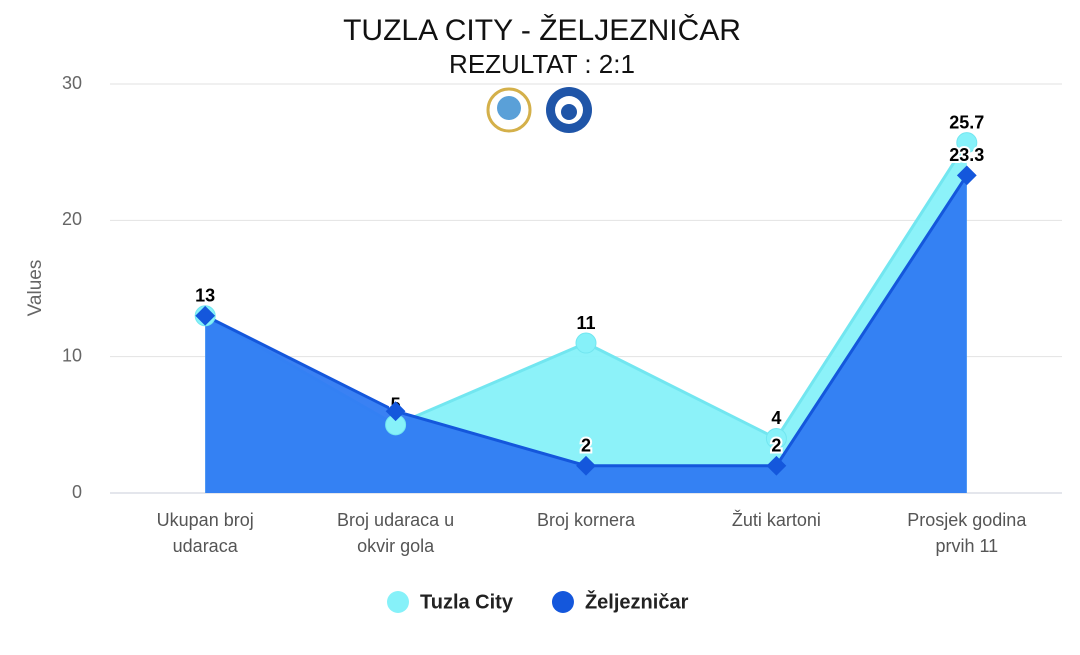 Image resolution: width=1080 pixels, height=655 pixels. What do you see at coordinates (205, 520) in the screenshot?
I see `x-tick-label: Ukupan broj` at bounding box center [205, 520].